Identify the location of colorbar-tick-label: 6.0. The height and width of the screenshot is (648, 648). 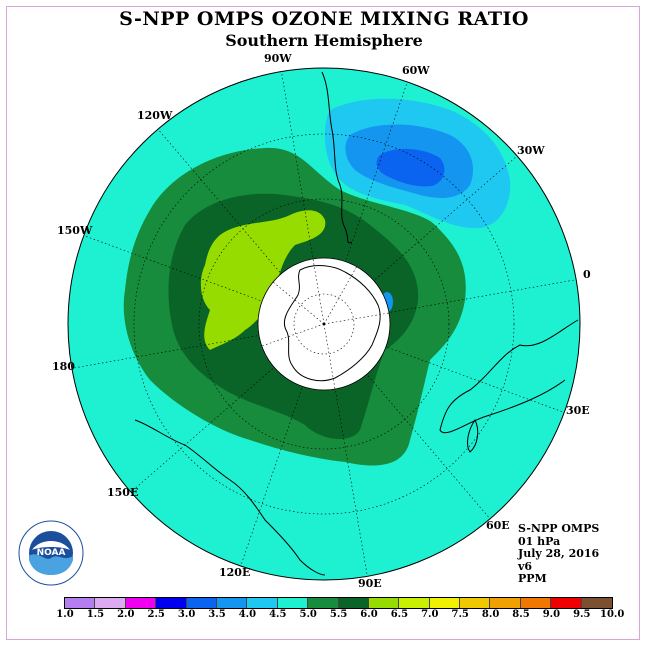
(369, 614).